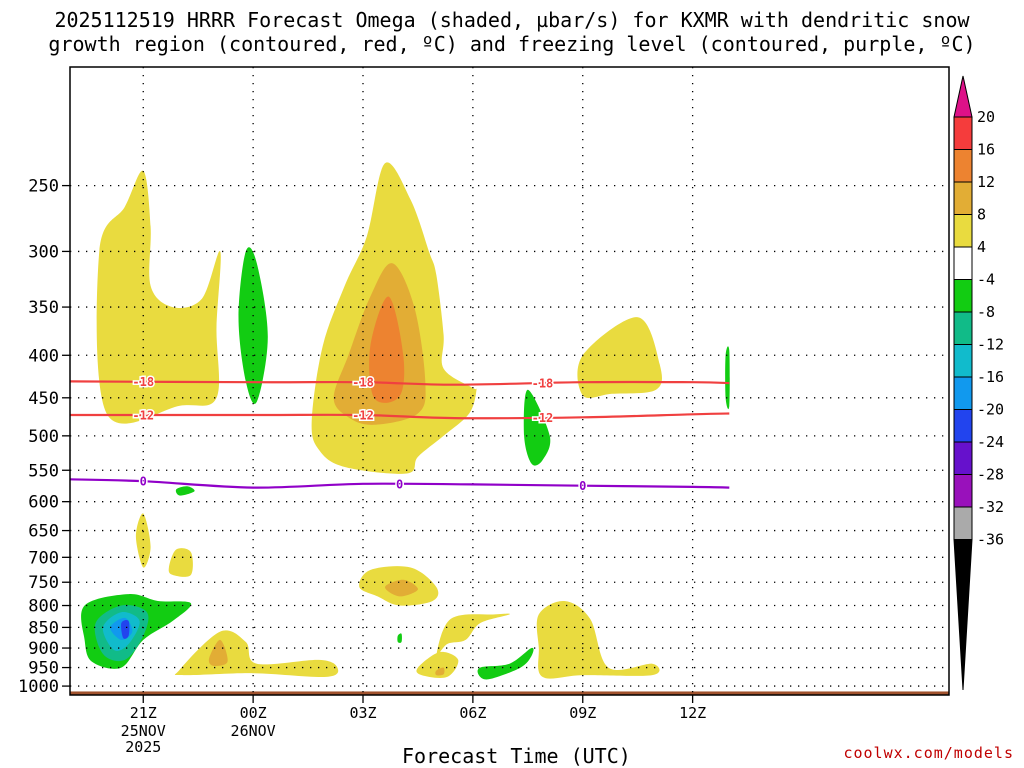  I want to click on y-tick-label: 600, so click(43, 503).